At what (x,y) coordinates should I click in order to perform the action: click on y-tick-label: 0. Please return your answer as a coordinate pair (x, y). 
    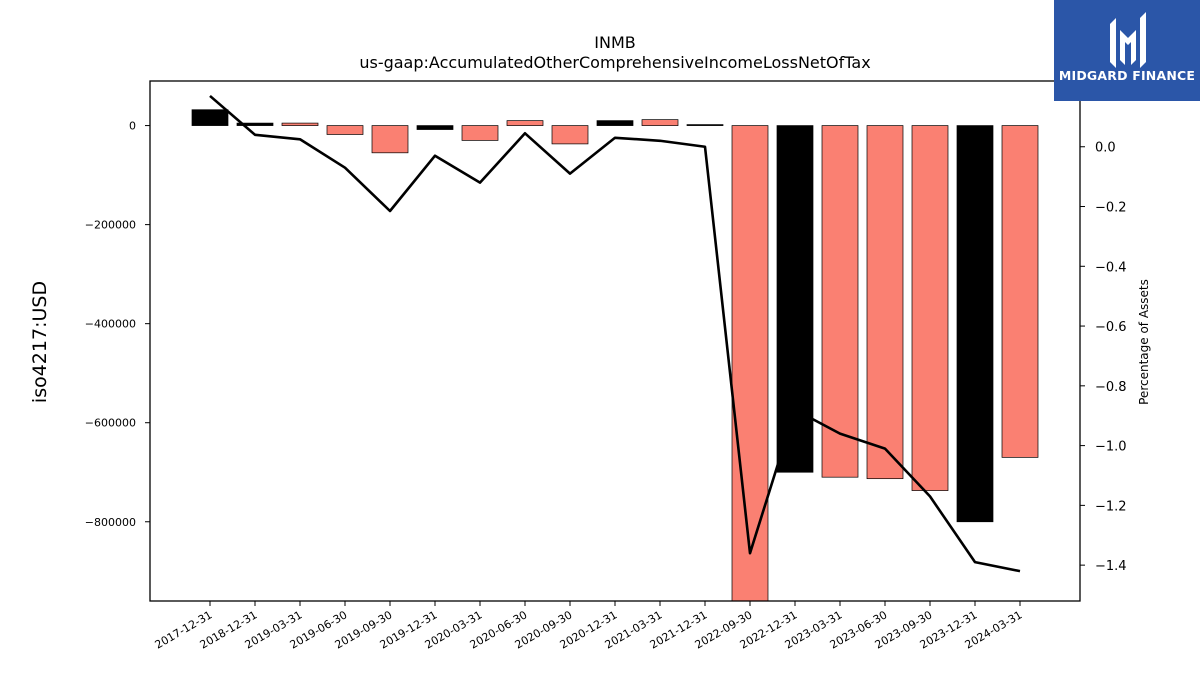
    Looking at the image, I should click on (132, 126).